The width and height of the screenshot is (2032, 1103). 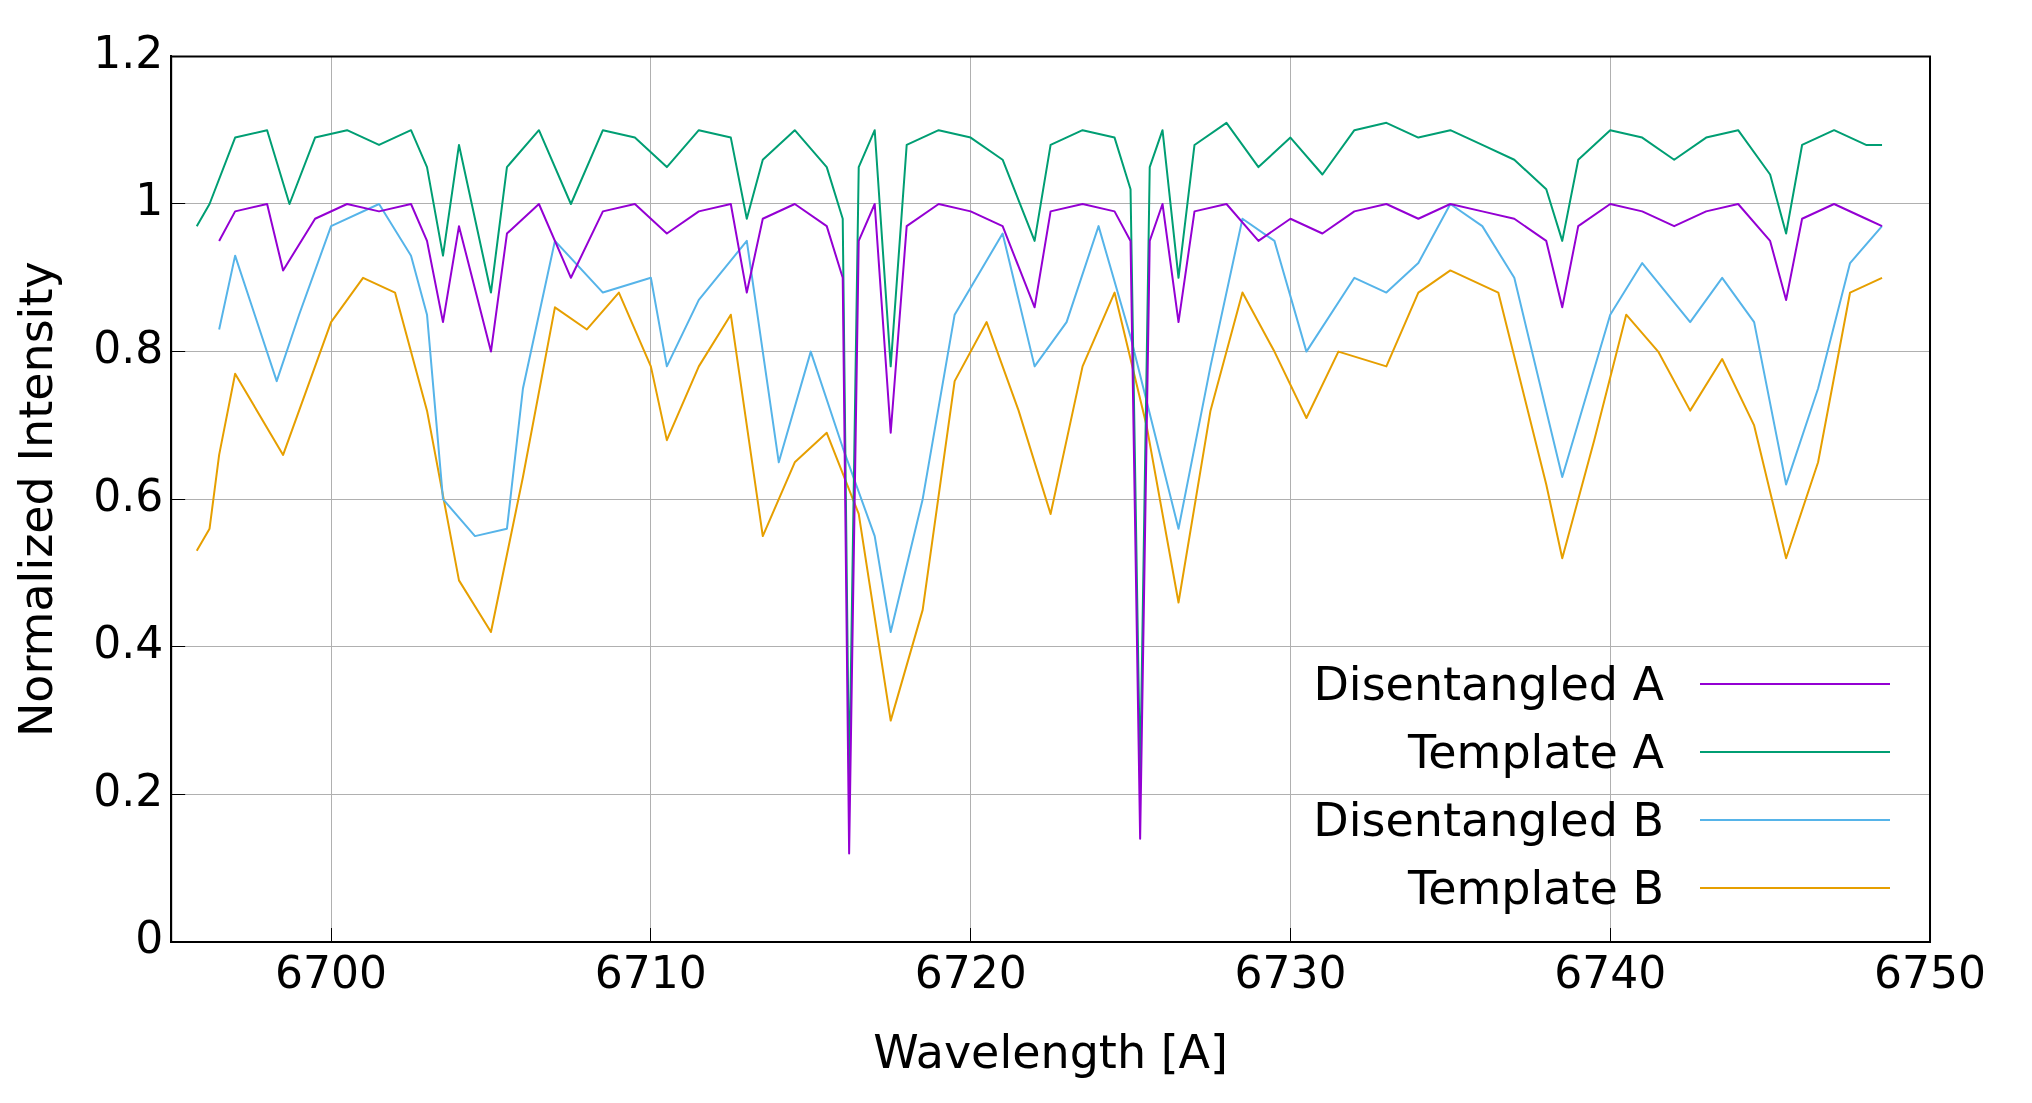 I want to click on y-axis-title: Normalized Intensity, so click(x=35, y=499).